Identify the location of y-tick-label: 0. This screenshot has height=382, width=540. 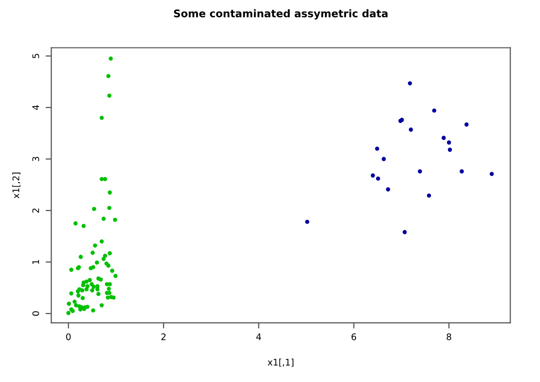
(36, 313).